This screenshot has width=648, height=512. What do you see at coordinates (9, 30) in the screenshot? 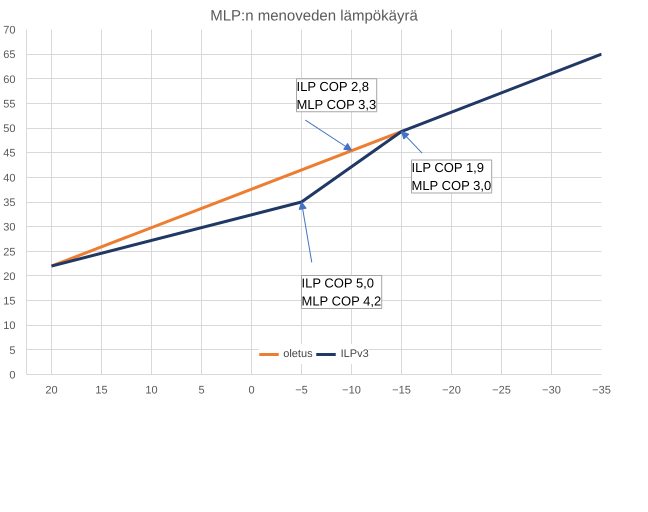
I see `y-tick-label: 70` at bounding box center [9, 30].